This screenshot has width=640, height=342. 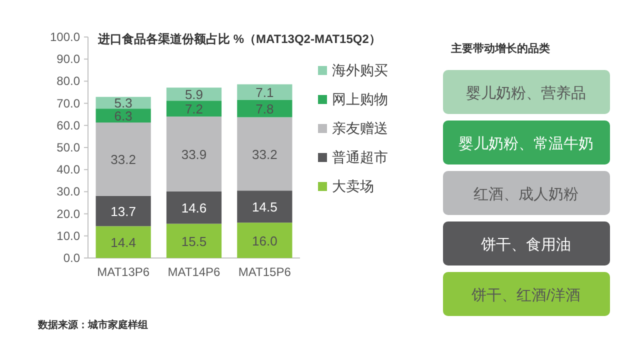 I want to click on data-label: 5.3, so click(x=123, y=103).